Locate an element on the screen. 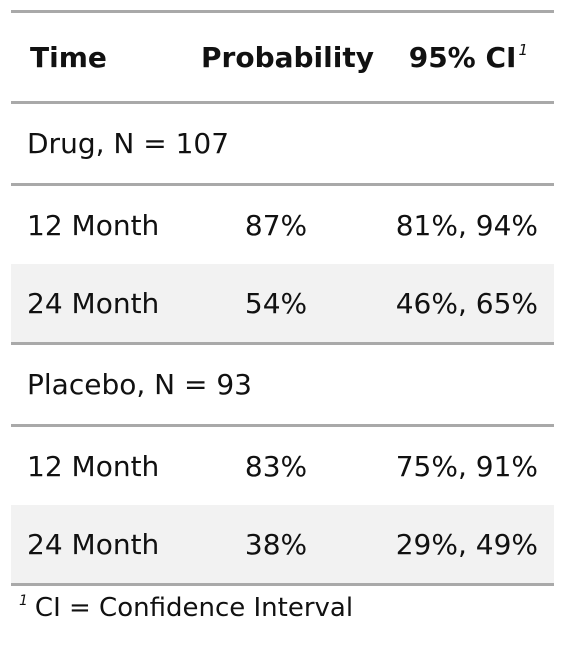  table-footnote: 1 CI = Confidence Interval is located at coordinates (186, 608).